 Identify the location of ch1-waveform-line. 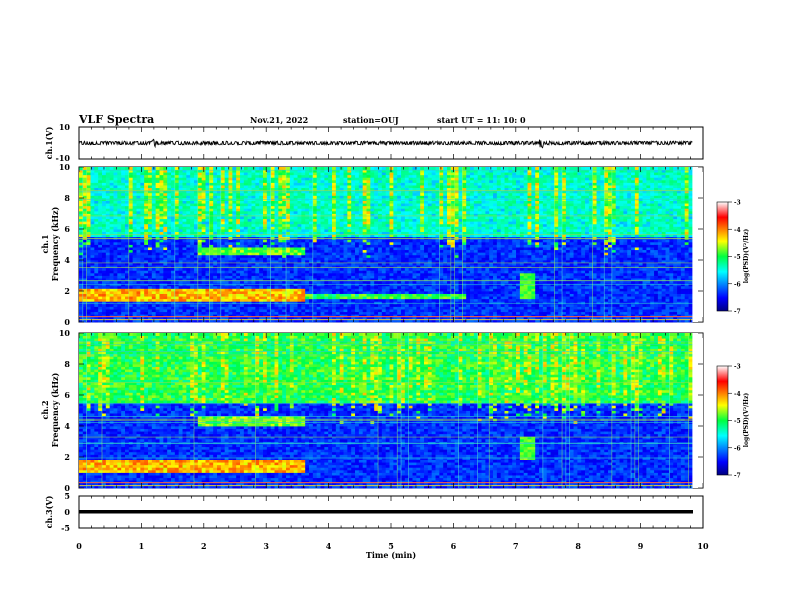
(385, 143).